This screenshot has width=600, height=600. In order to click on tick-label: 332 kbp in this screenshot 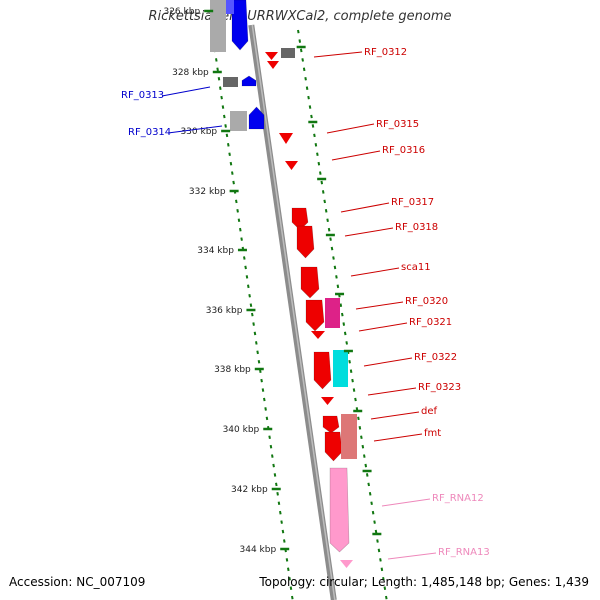, I will do `click(207, 192)`.